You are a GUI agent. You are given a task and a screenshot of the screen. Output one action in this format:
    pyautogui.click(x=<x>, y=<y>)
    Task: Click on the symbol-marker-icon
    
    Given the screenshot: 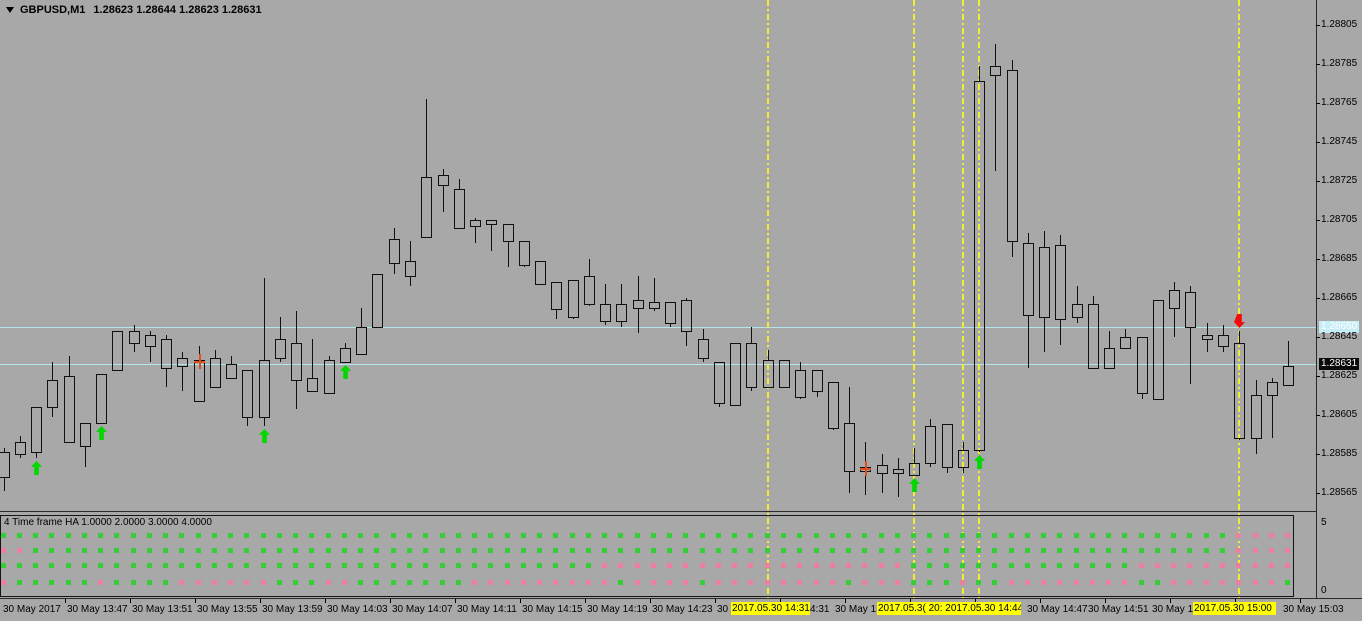 What is the action you would take?
    pyautogui.click(x=10, y=10)
    